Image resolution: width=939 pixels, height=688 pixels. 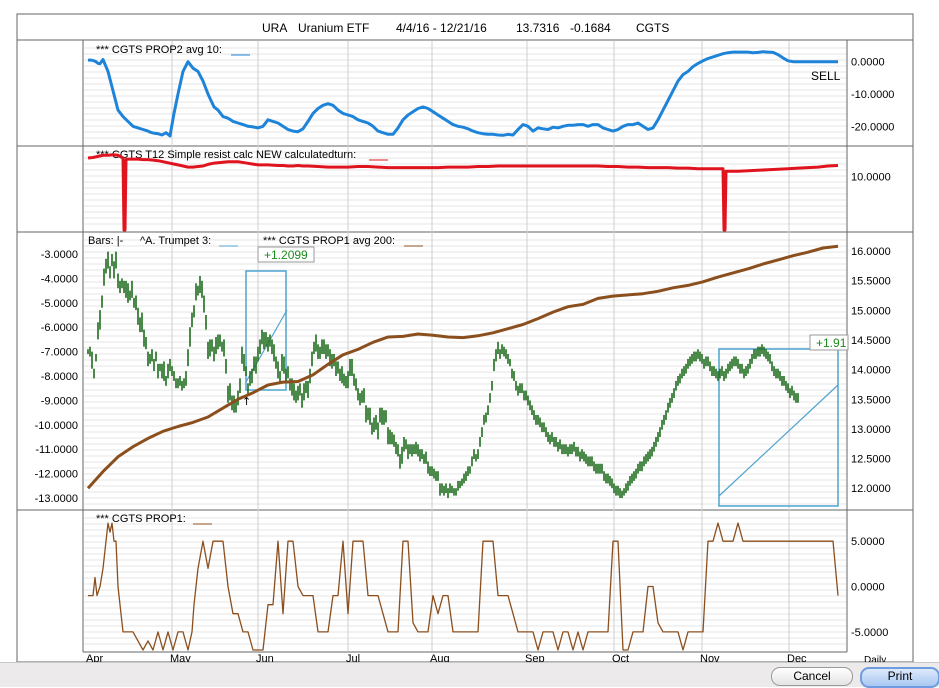 What do you see at coordinates (871, 252) in the screenshot?
I see `main-right-tick: 16.0000` at bounding box center [871, 252].